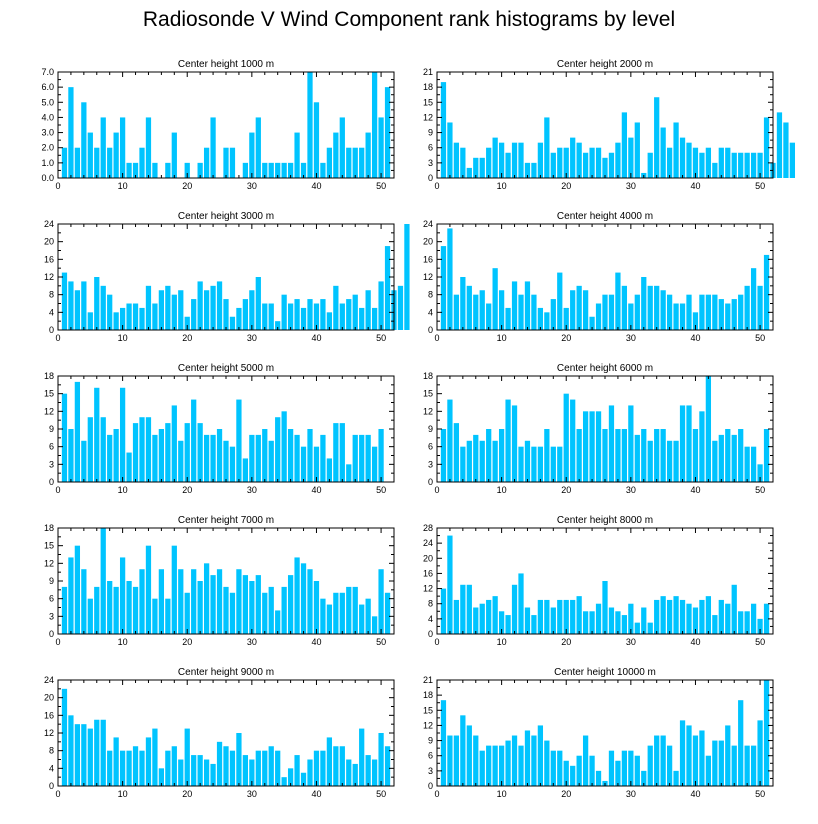 Image resolution: width=818 pixels, height=824 pixels. What do you see at coordinates (226, 368) in the screenshot?
I see `panel-title: Center height 5000 m` at bounding box center [226, 368].